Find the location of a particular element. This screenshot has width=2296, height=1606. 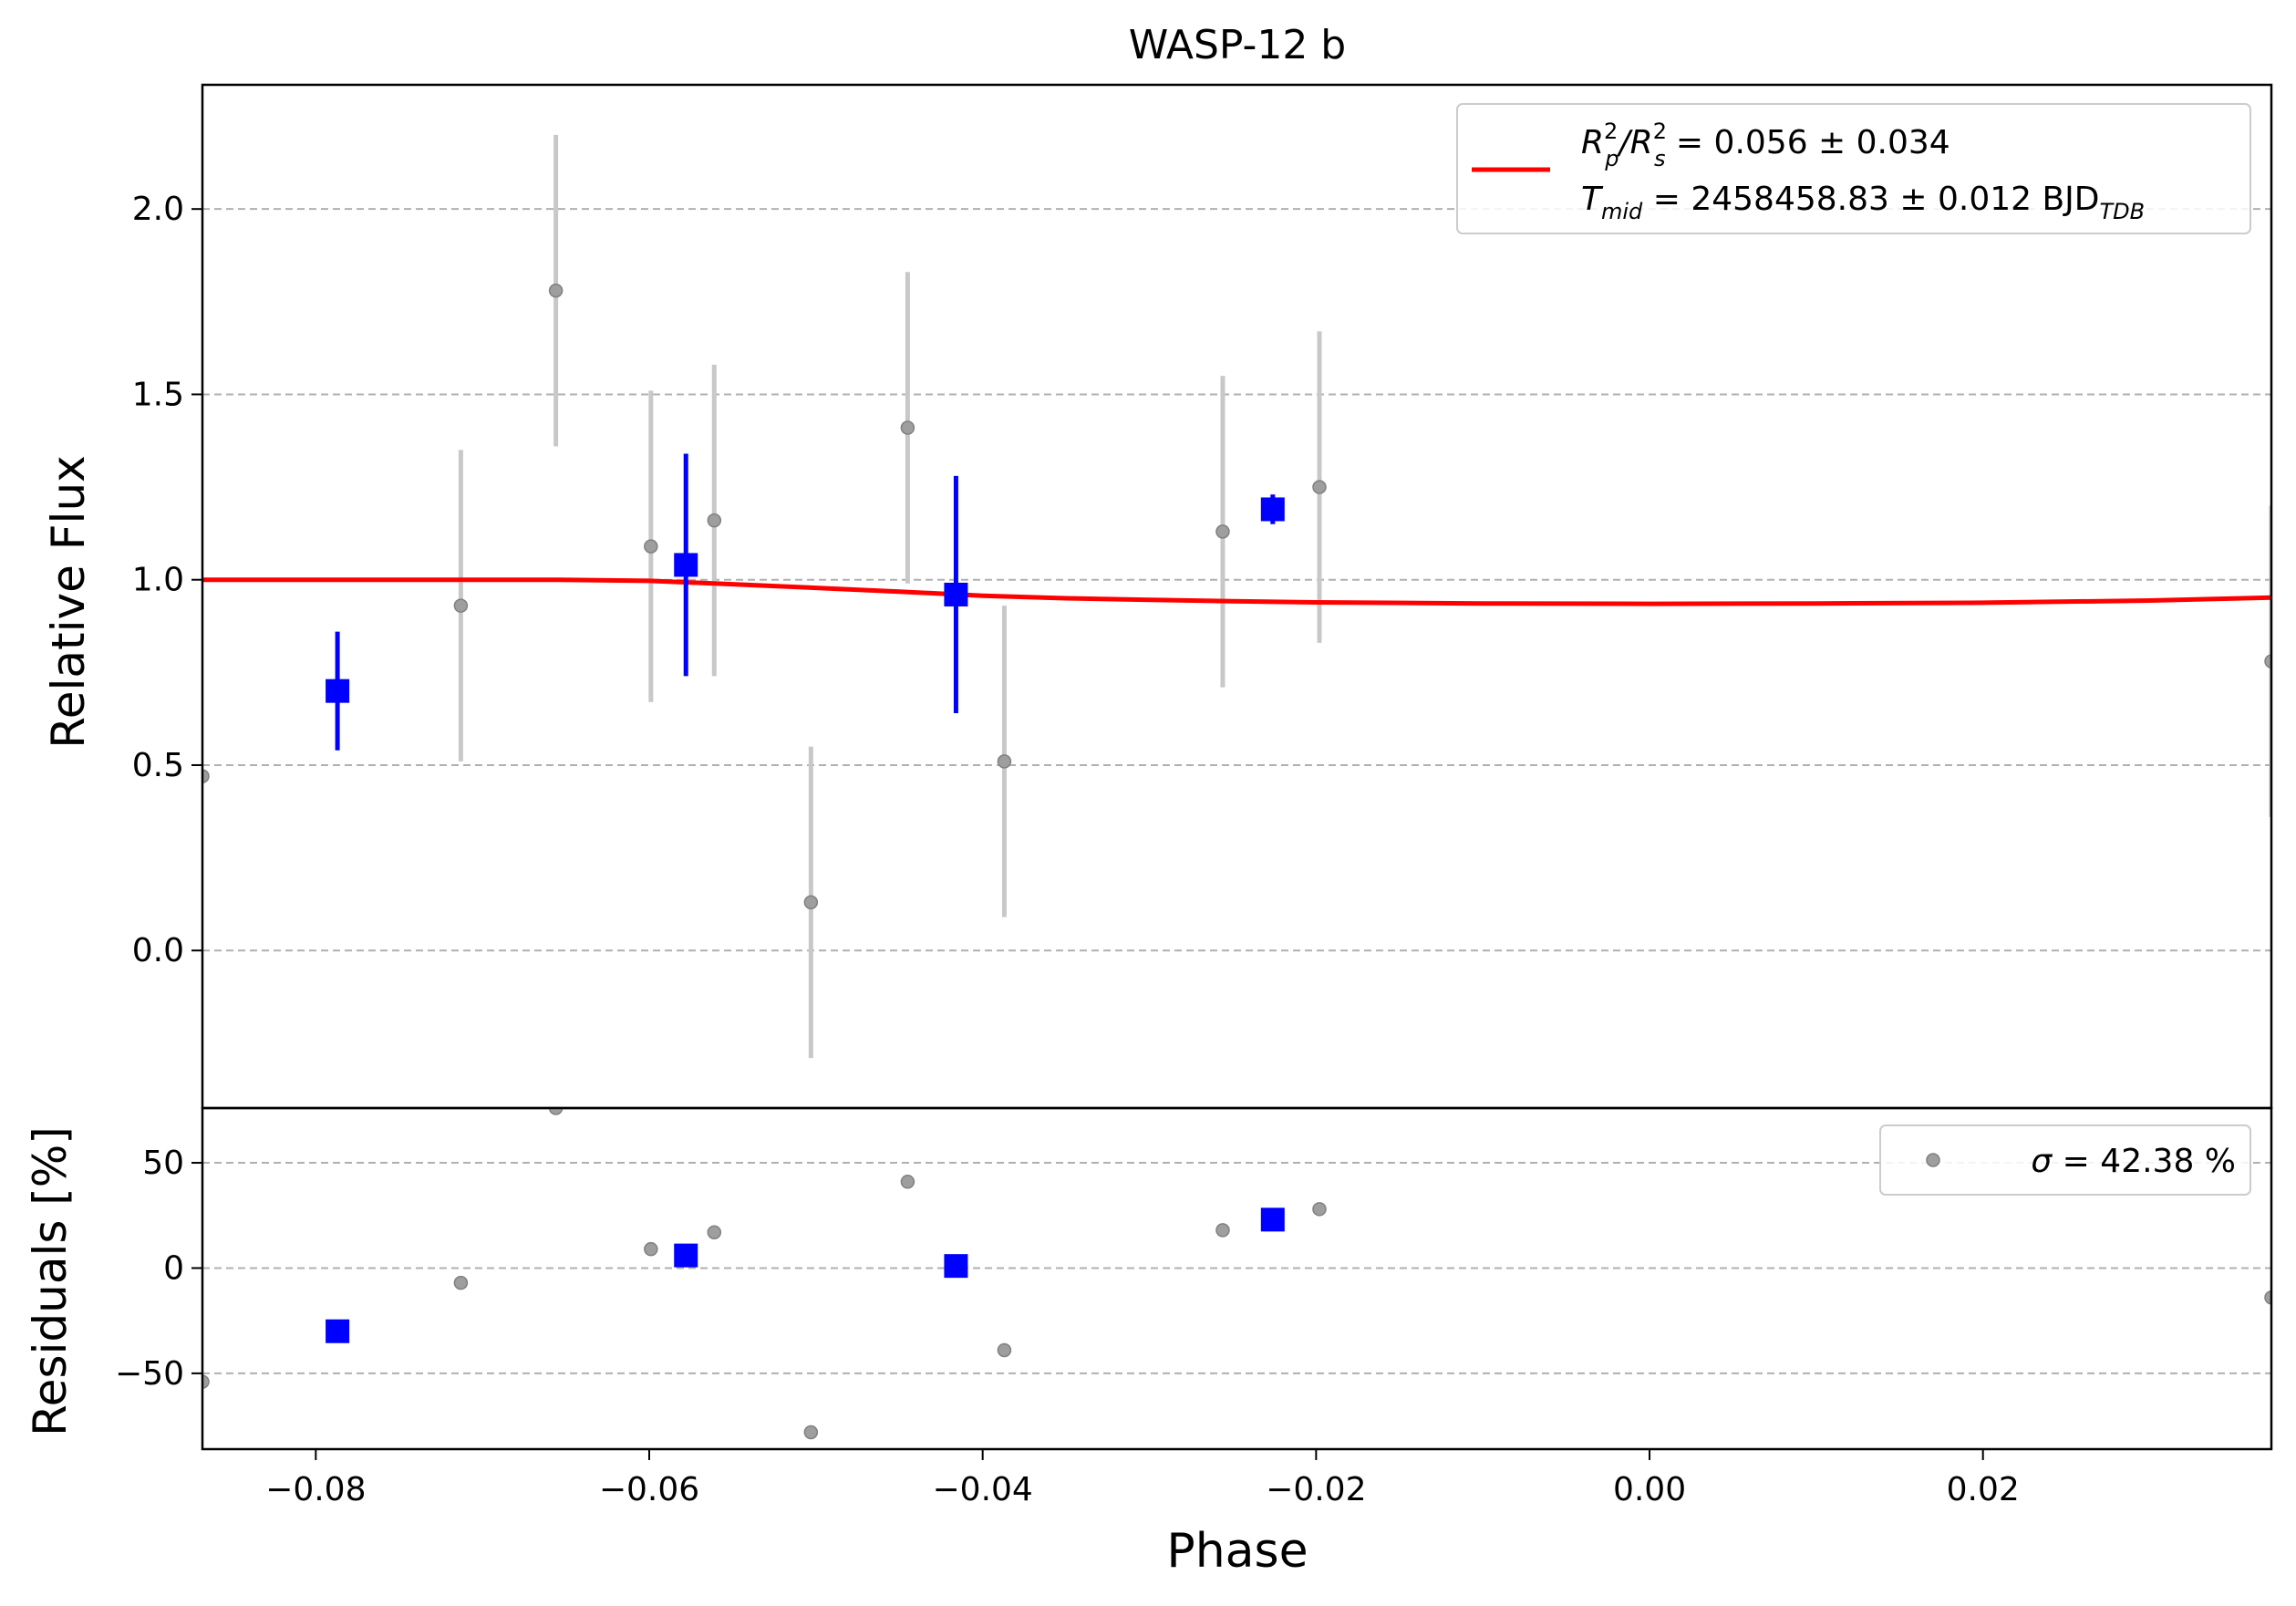

x-tick-label: −0.08 is located at coordinates (315, 1489).